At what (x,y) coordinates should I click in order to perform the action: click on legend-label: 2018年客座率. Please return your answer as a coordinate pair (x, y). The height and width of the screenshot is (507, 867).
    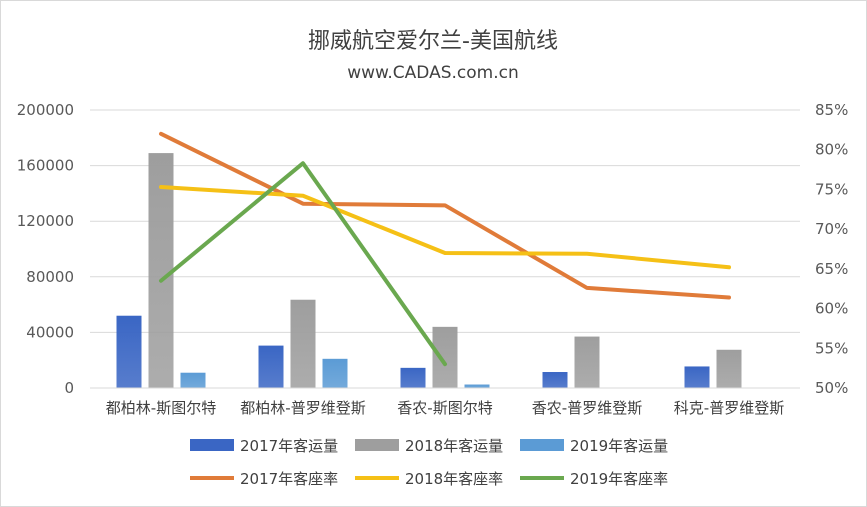
    Looking at the image, I should click on (454, 479).